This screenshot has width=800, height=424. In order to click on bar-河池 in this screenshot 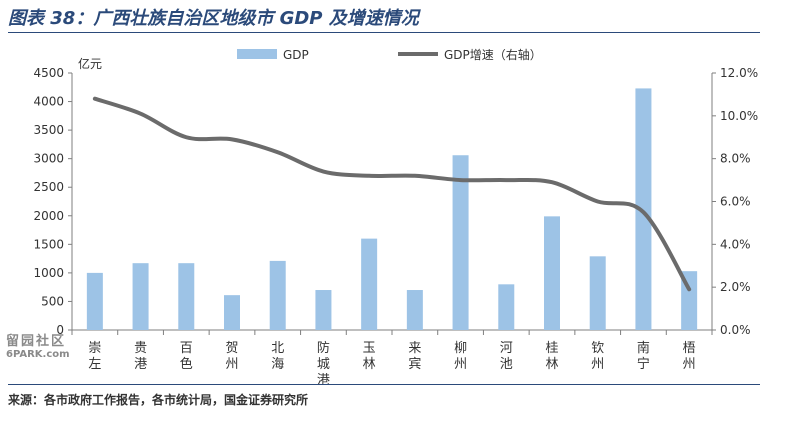, I will do `click(506, 307)`.